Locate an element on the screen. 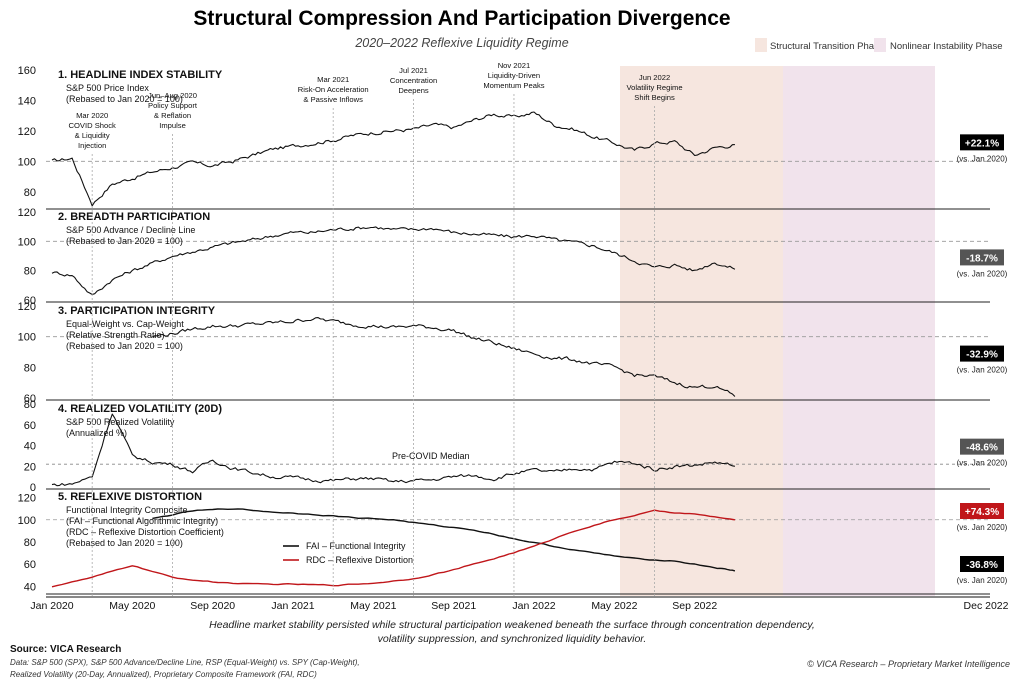 Image resolution: width=1024 pixels, height=683 pixels. annotation-line: Injection is located at coordinates (92, 145).